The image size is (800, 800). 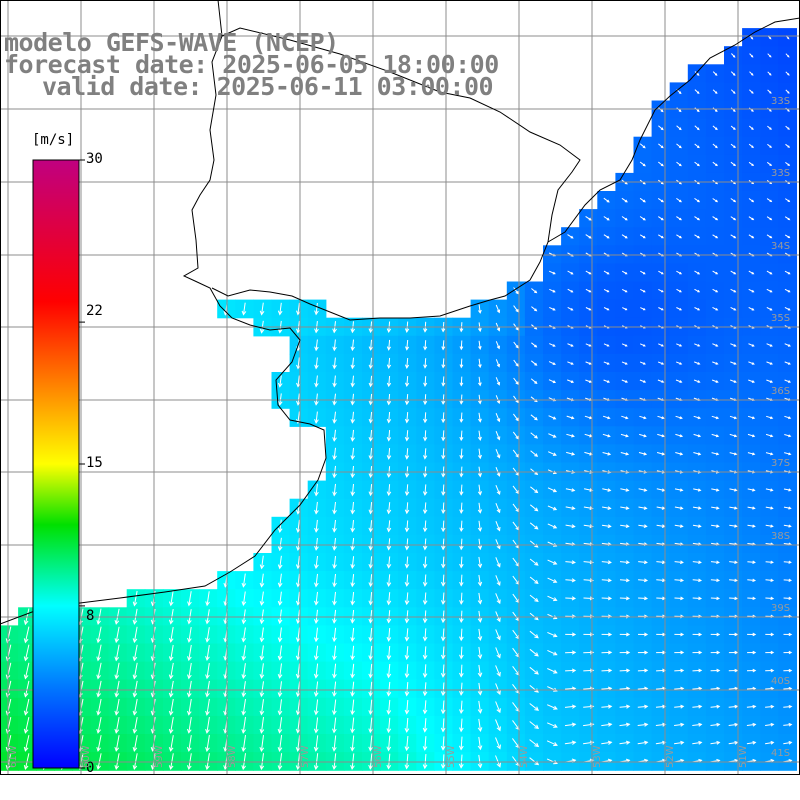 I want to click on lat-label: 37S, so click(x=781, y=463).